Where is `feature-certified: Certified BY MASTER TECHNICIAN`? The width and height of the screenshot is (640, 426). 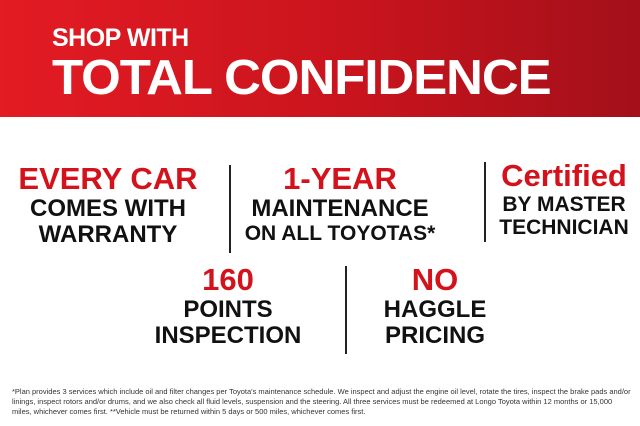 feature-certified: Certified BY MASTER TECHNICIAN is located at coordinates (564, 198).